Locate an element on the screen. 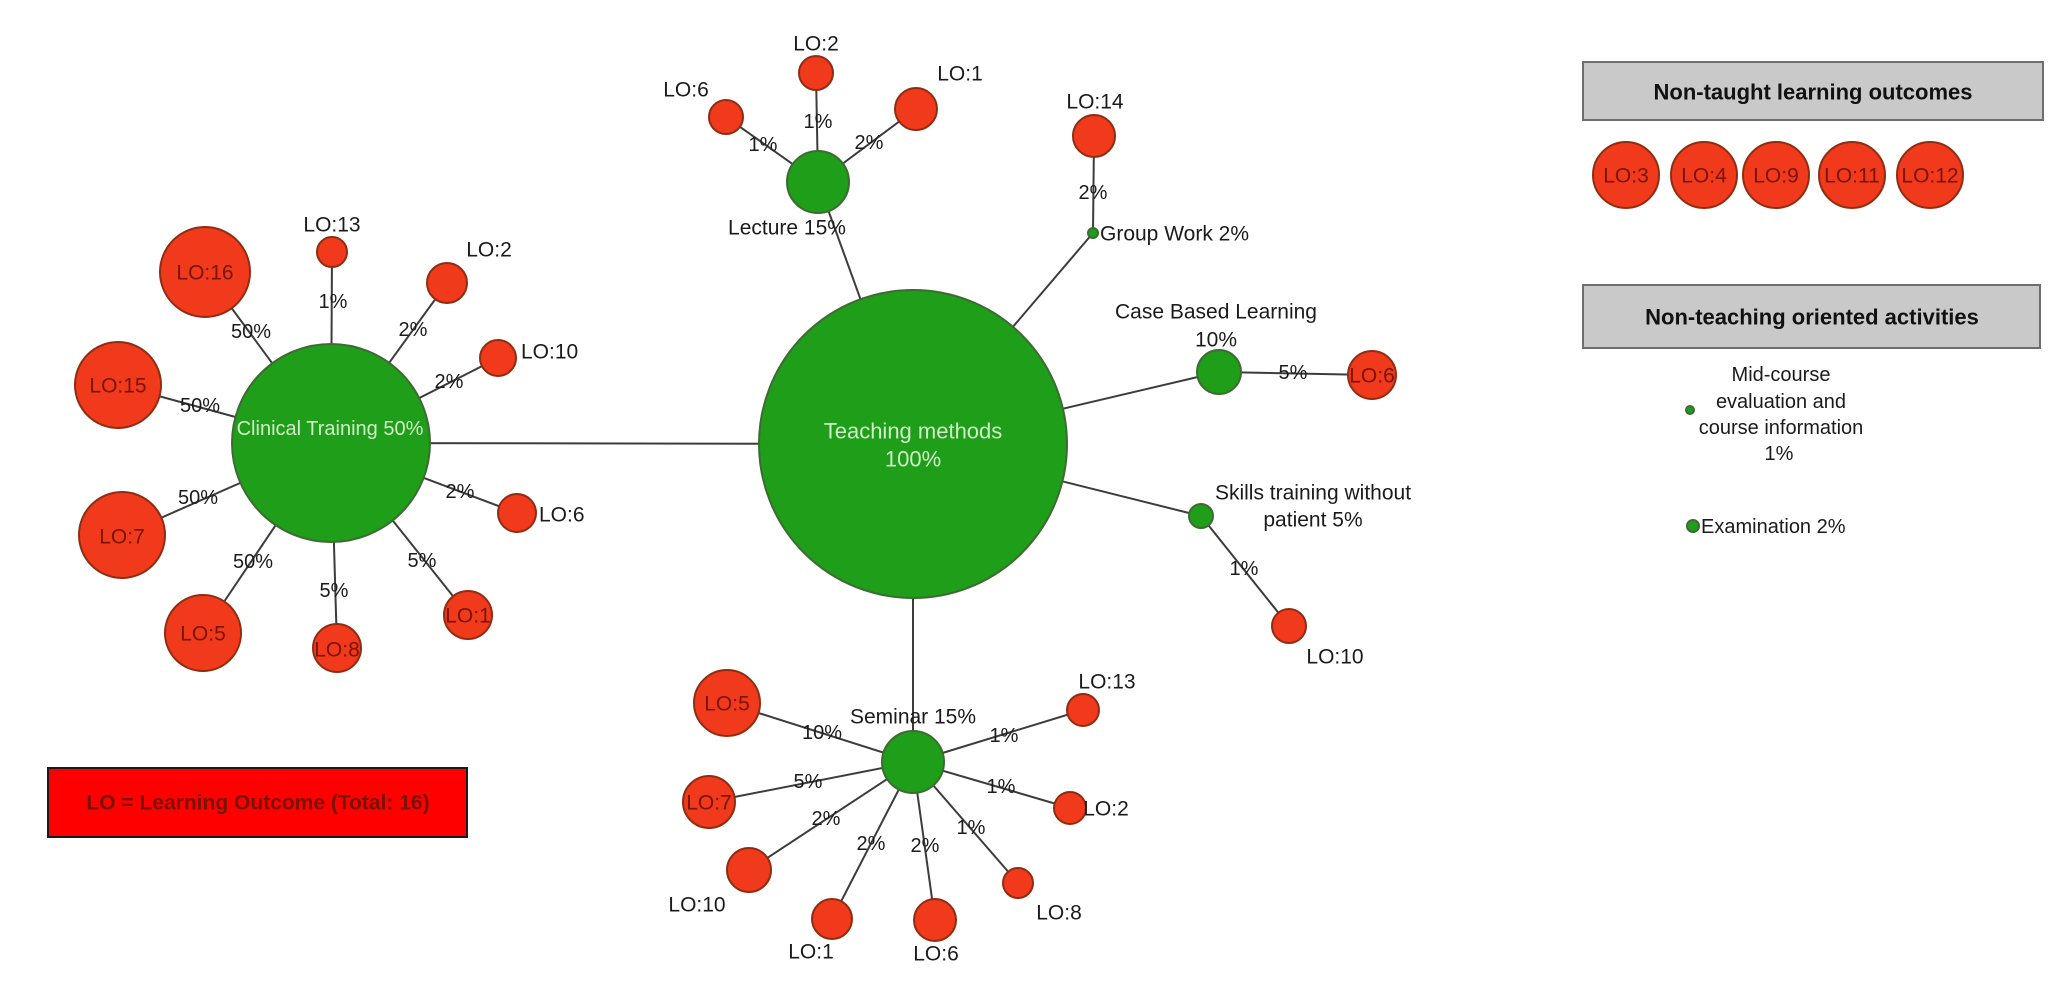 The image size is (2059, 1001). clinical-lo1-label: LO:1 is located at coordinates (468, 616).